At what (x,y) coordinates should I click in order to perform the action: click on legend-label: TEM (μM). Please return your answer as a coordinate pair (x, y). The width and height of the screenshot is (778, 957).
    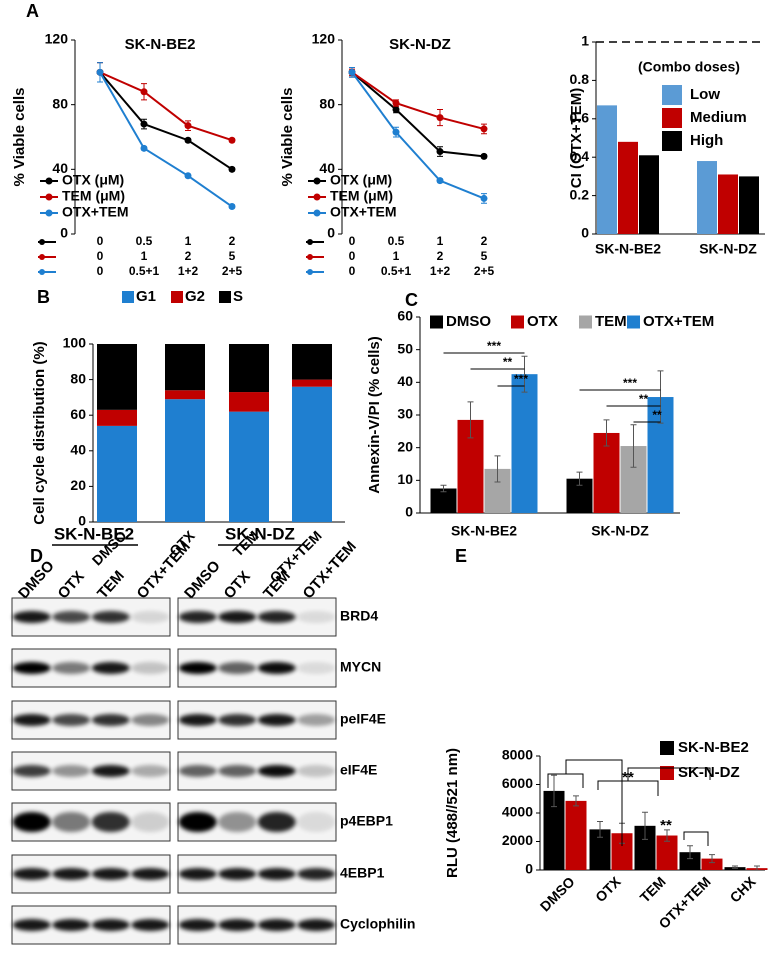
    Looking at the image, I should click on (93, 196).